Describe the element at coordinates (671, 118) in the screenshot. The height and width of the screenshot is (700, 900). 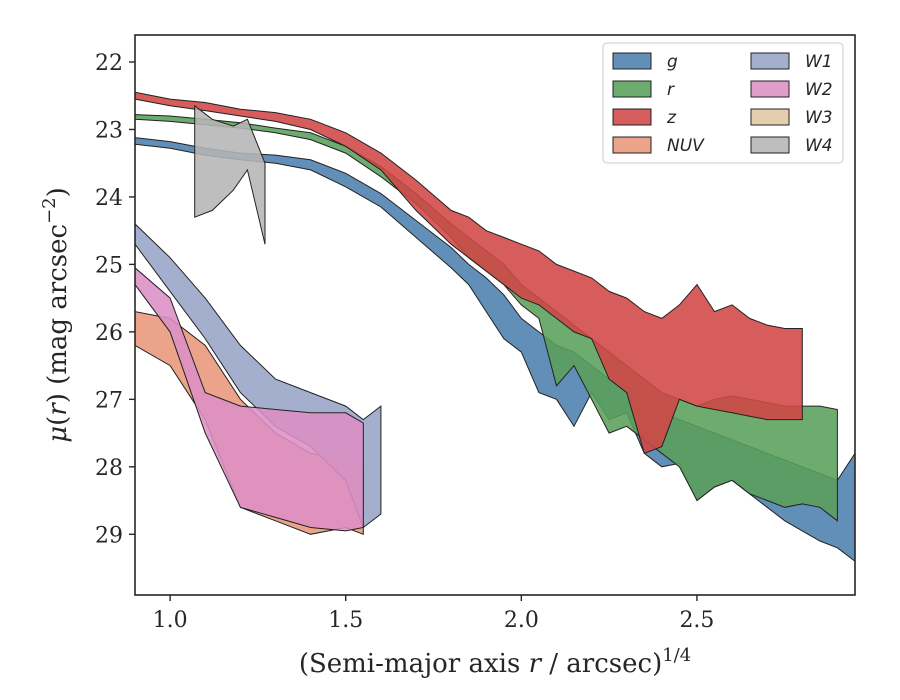
I see `legend-label-z: z` at that location.